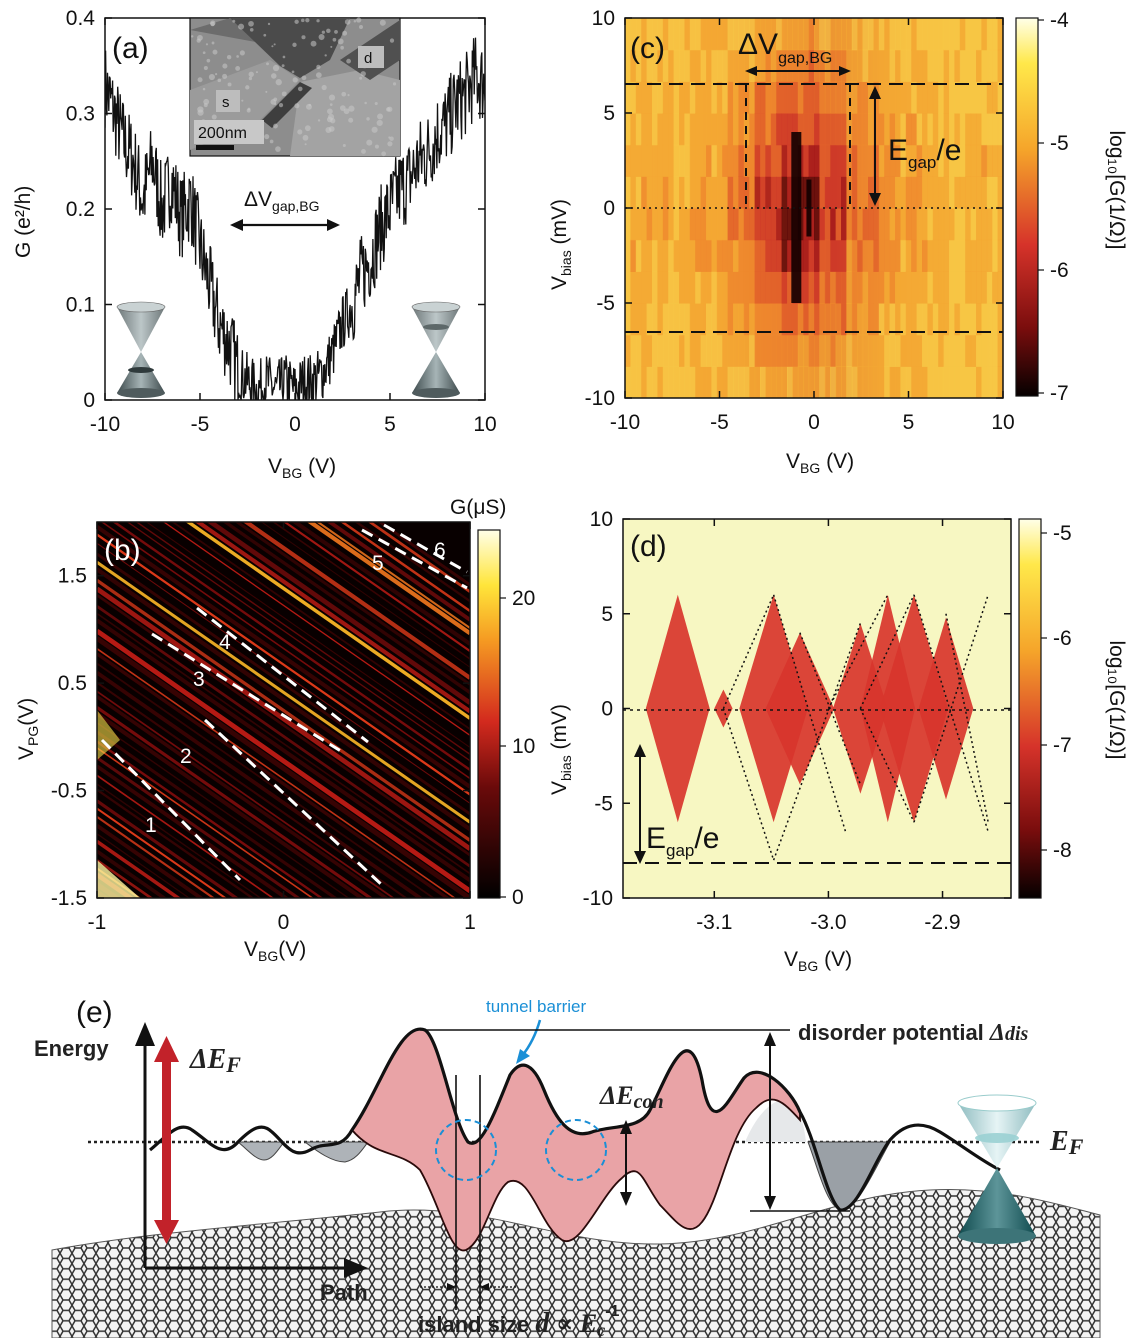  I want to click on disorder-potential-curve, so click(575, 1119).